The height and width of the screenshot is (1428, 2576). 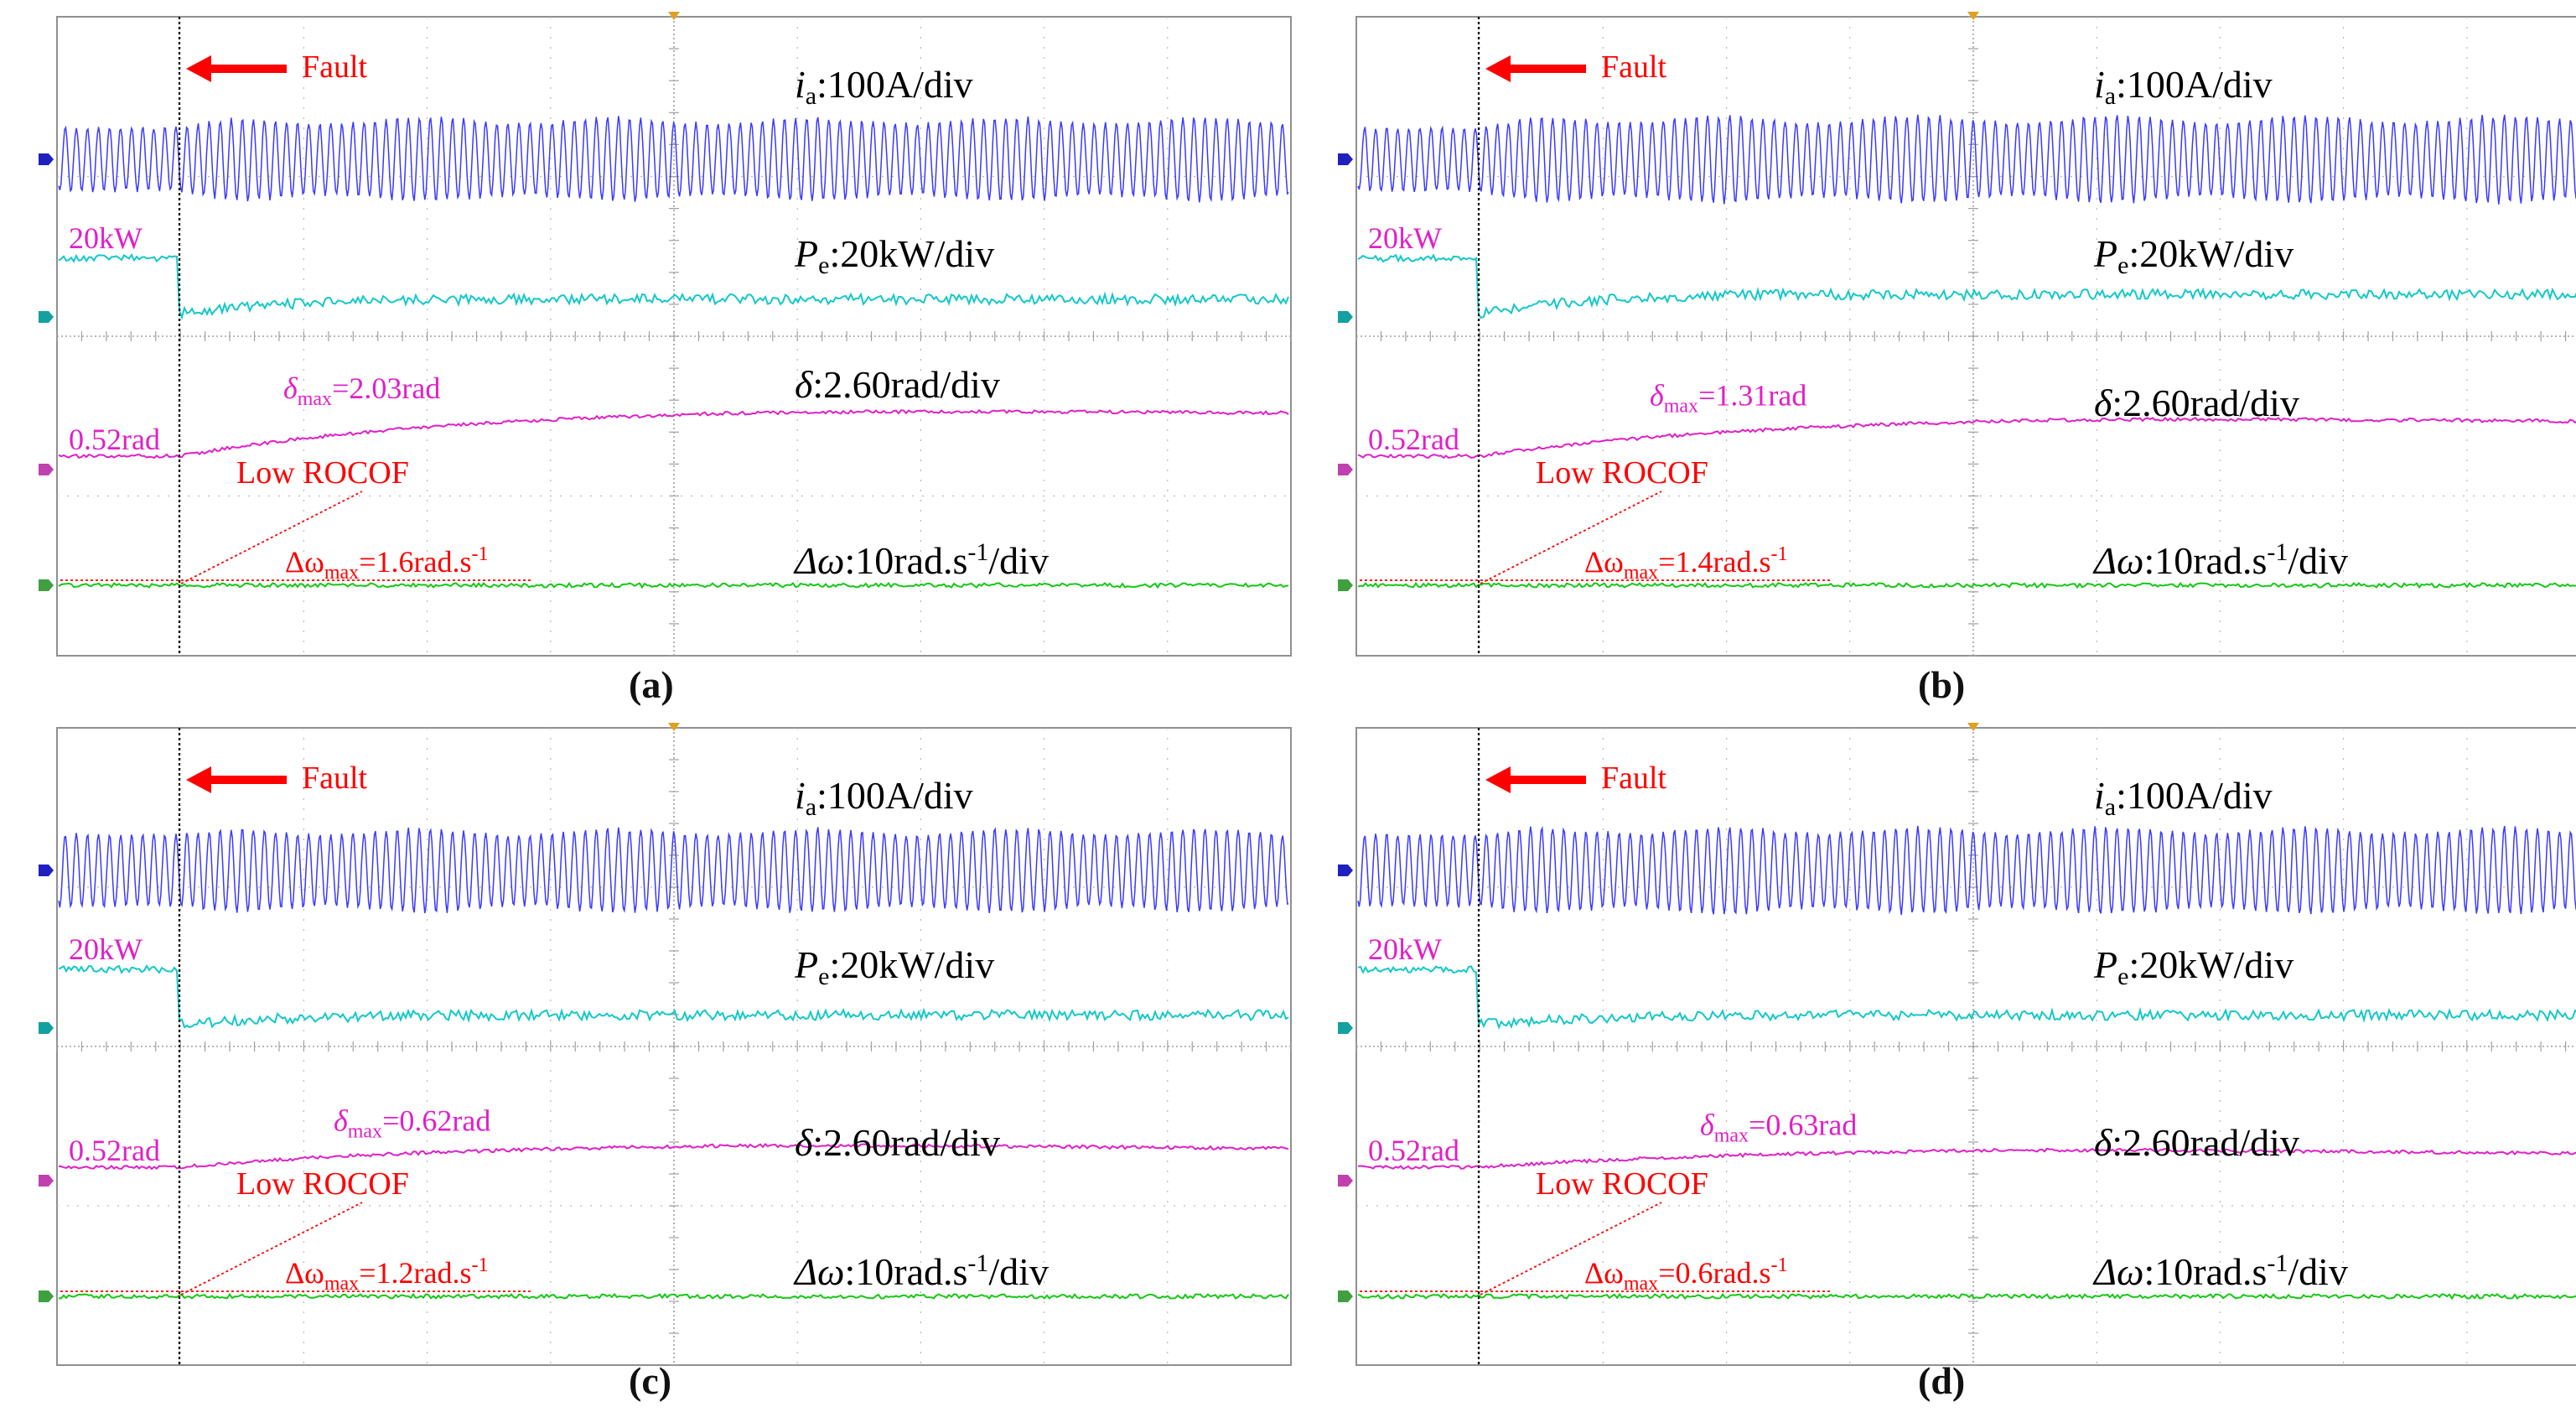 What do you see at coordinates (386, 563) in the screenshot?
I see `omega-max-label: Δωmax=1.6rad.s-1` at bounding box center [386, 563].